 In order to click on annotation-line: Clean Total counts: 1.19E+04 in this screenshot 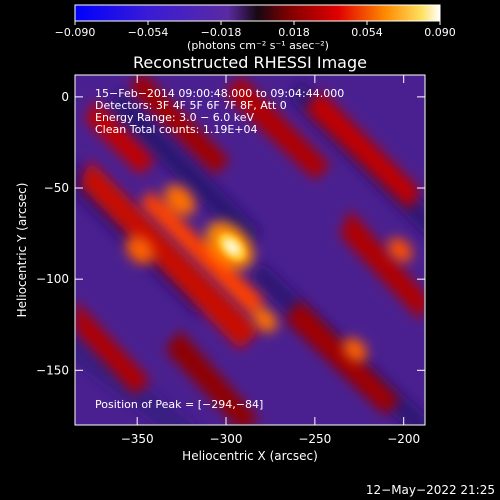, I will do `click(176, 129)`.